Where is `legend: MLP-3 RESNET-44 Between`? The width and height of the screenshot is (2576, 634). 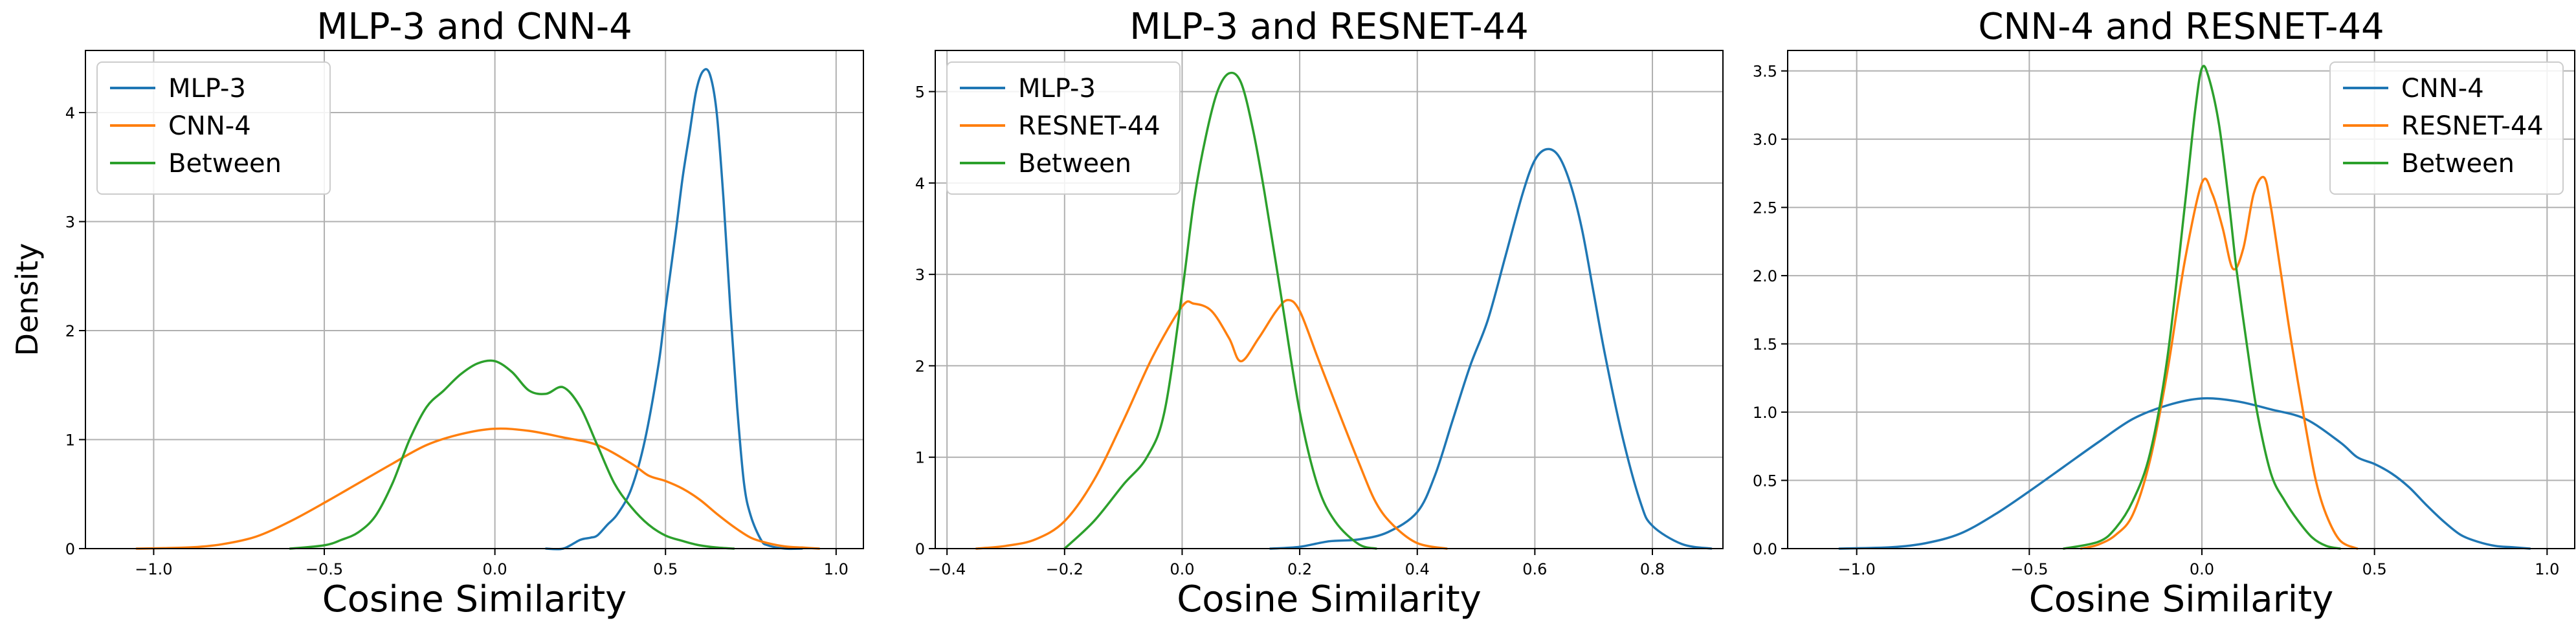
legend: MLP-3 RESNET-44 Between is located at coordinates (1063, 128).